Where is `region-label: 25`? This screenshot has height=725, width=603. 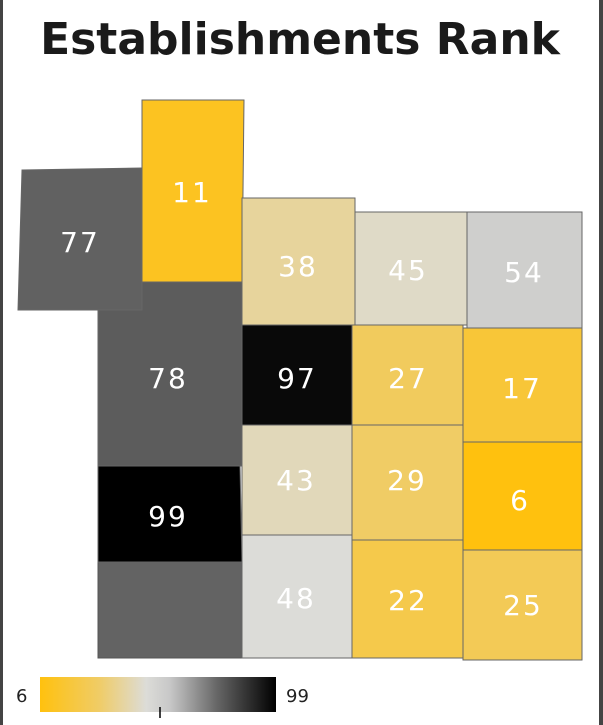
region-label: 25 is located at coordinates (523, 605).